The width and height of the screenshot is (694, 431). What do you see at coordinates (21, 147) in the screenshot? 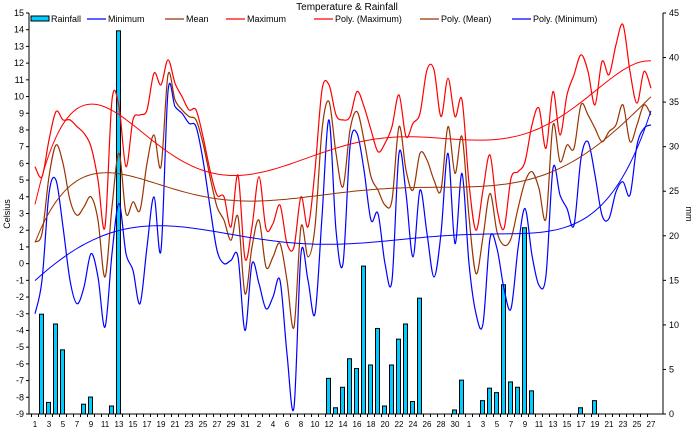
I see `y-tick-label: 7` at bounding box center [21, 147].